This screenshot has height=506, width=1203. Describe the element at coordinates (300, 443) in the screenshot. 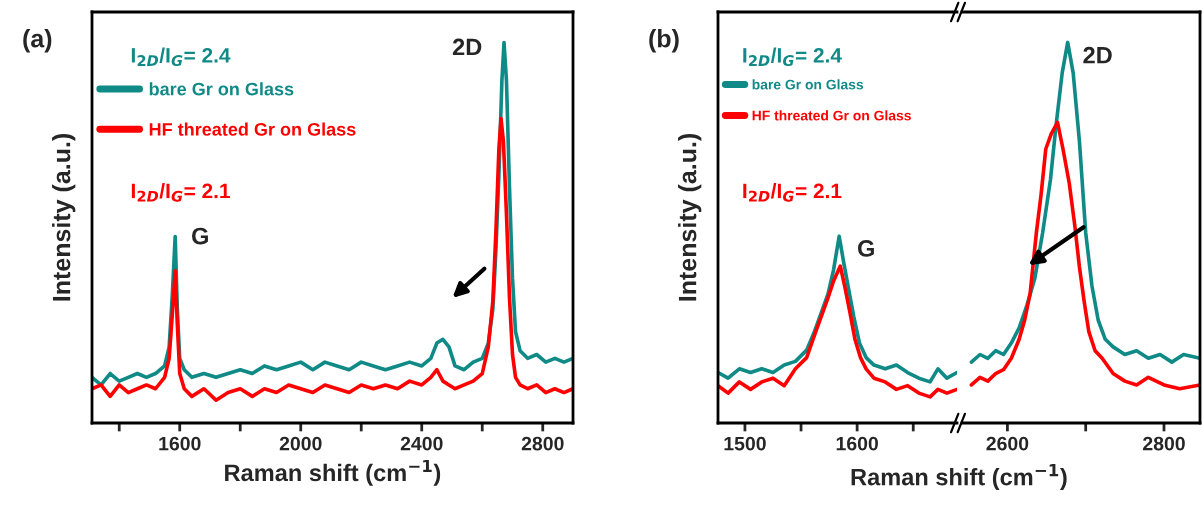

I see `x-tick-label: 2000` at that location.